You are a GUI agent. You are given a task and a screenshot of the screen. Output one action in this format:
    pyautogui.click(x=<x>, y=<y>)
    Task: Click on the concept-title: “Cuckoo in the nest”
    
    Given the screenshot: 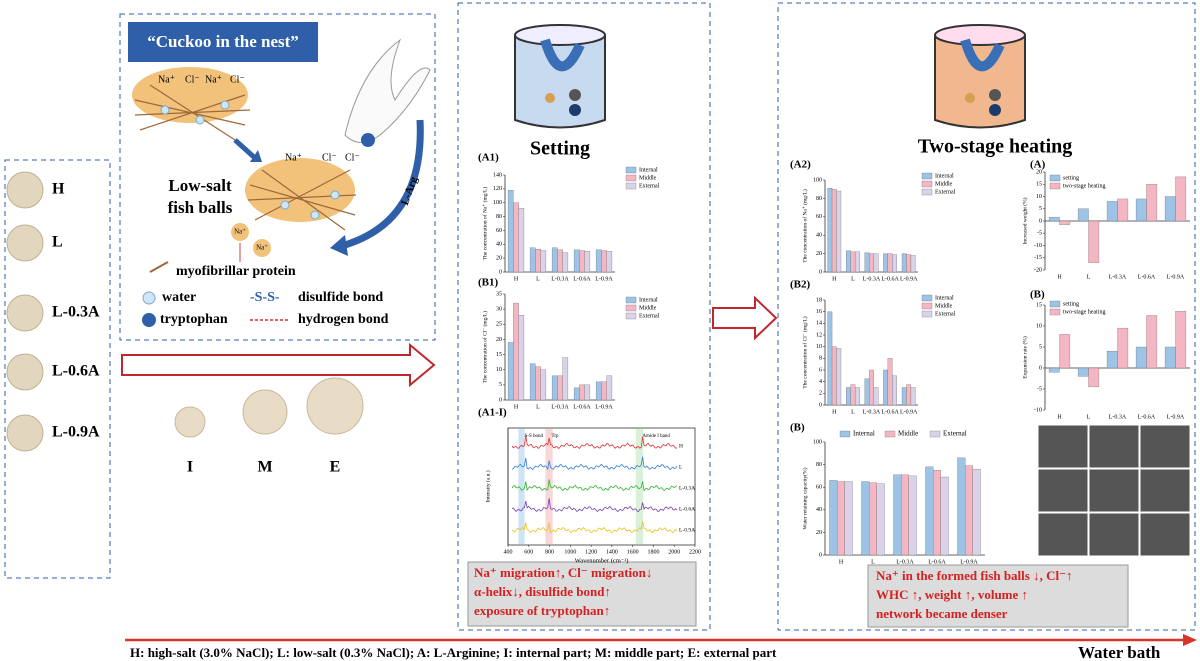 What is the action you would take?
    pyautogui.click(x=223, y=41)
    